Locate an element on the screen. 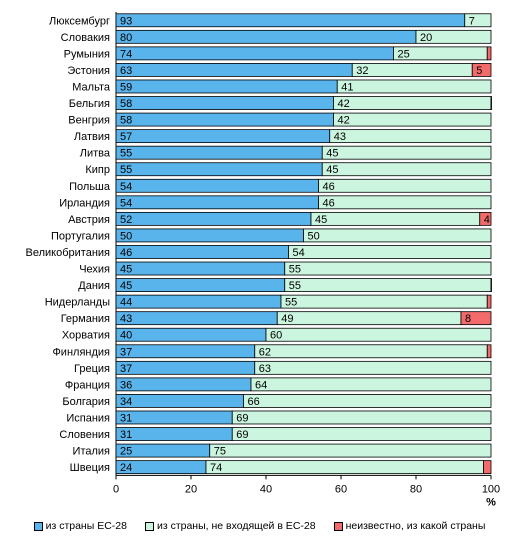 This screenshot has width=519, height=542. category-label: Ирландия is located at coordinates (84, 203).